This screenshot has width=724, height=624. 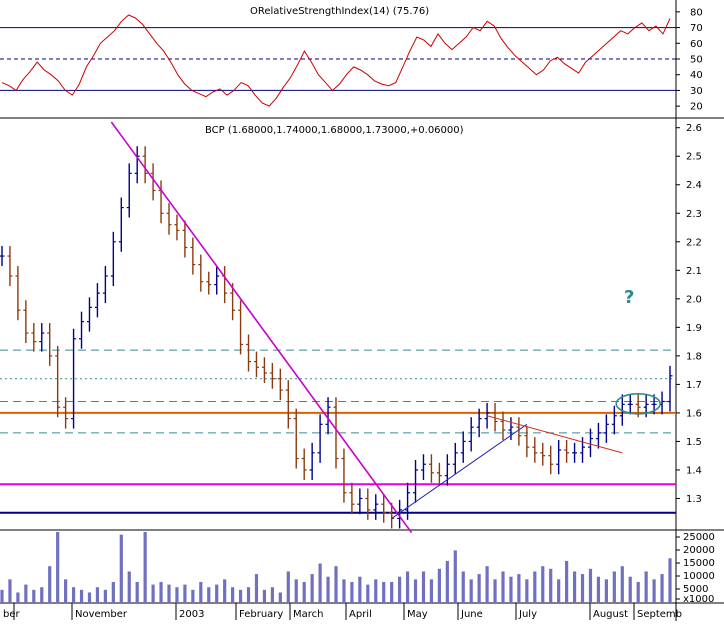 I want to click on x-tick-label: March, so click(x=308, y=614).